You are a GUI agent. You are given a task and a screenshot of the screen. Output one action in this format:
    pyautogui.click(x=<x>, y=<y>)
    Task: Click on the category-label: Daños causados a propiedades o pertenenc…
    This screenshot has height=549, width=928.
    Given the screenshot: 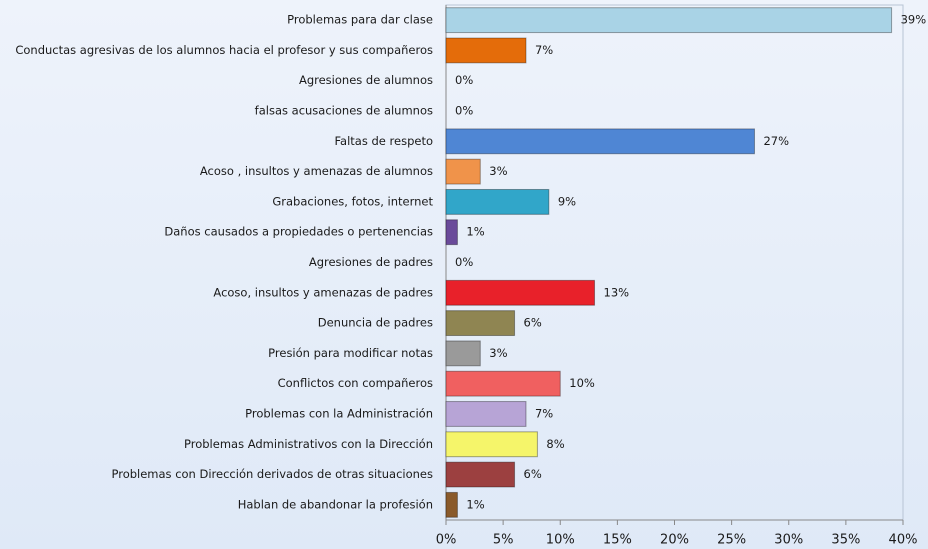 What is the action you would take?
    pyautogui.click(x=298, y=232)
    